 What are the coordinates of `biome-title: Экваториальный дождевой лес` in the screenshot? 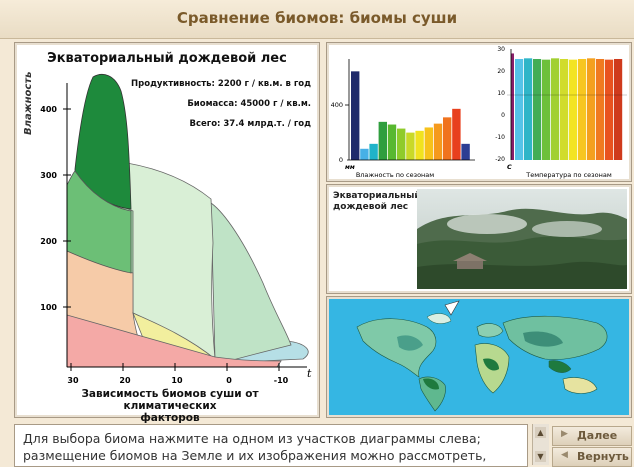 It's located at (167, 58).